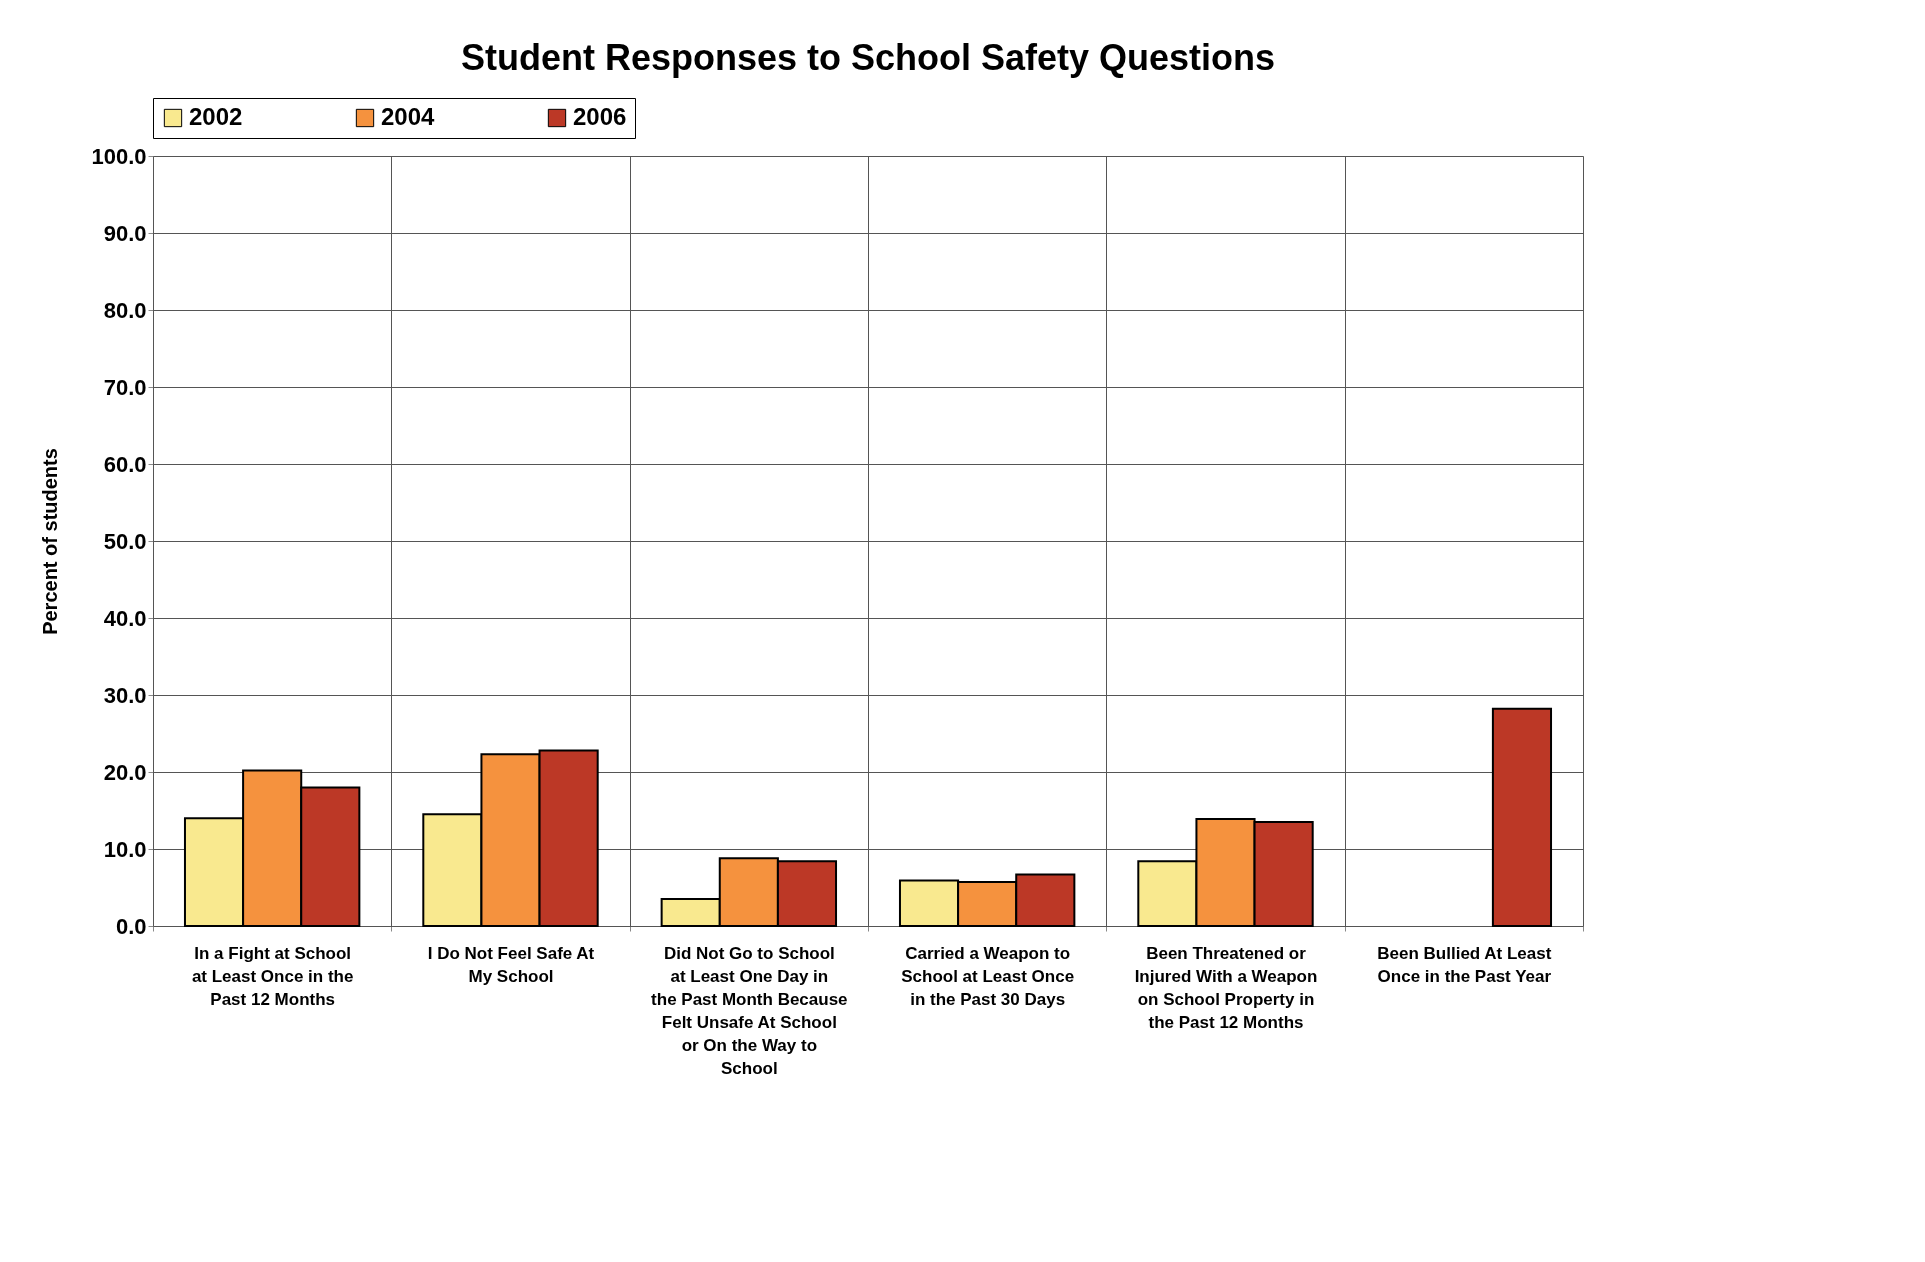 The image size is (1925, 1262). I want to click on bar, so click(1522, 817).